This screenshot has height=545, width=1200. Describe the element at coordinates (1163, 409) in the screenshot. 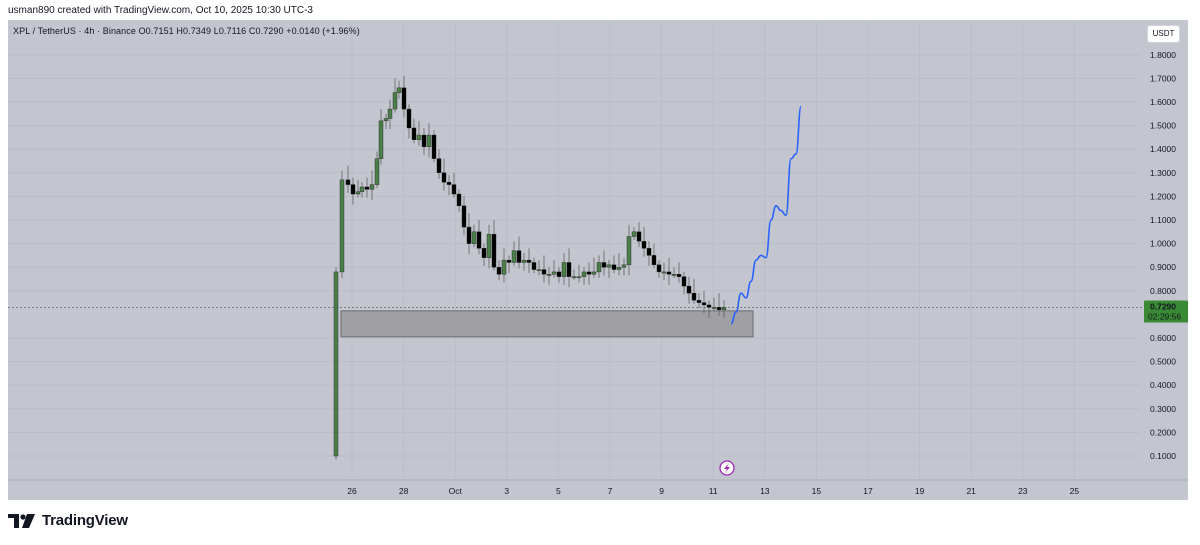

I see `y-tick-label: 0.3000` at that location.